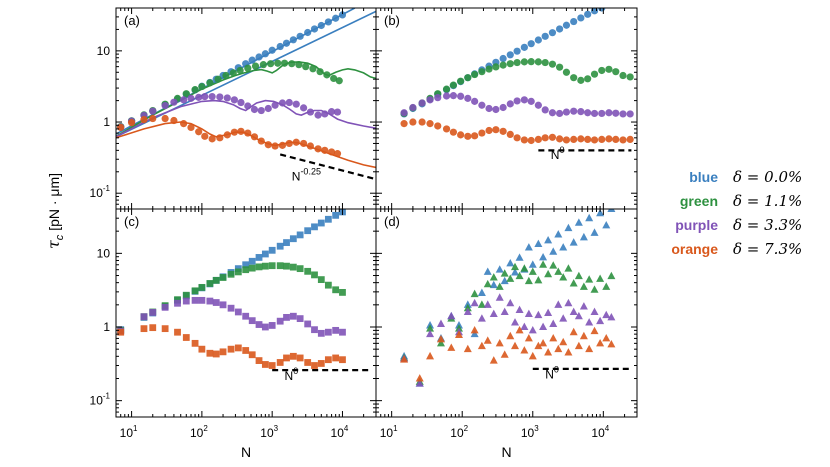 This screenshot has width=830, height=467. What do you see at coordinates (506, 108) in the screenshot?
I see `panel-b: N0 (b)` at bounding box center [506, 108].